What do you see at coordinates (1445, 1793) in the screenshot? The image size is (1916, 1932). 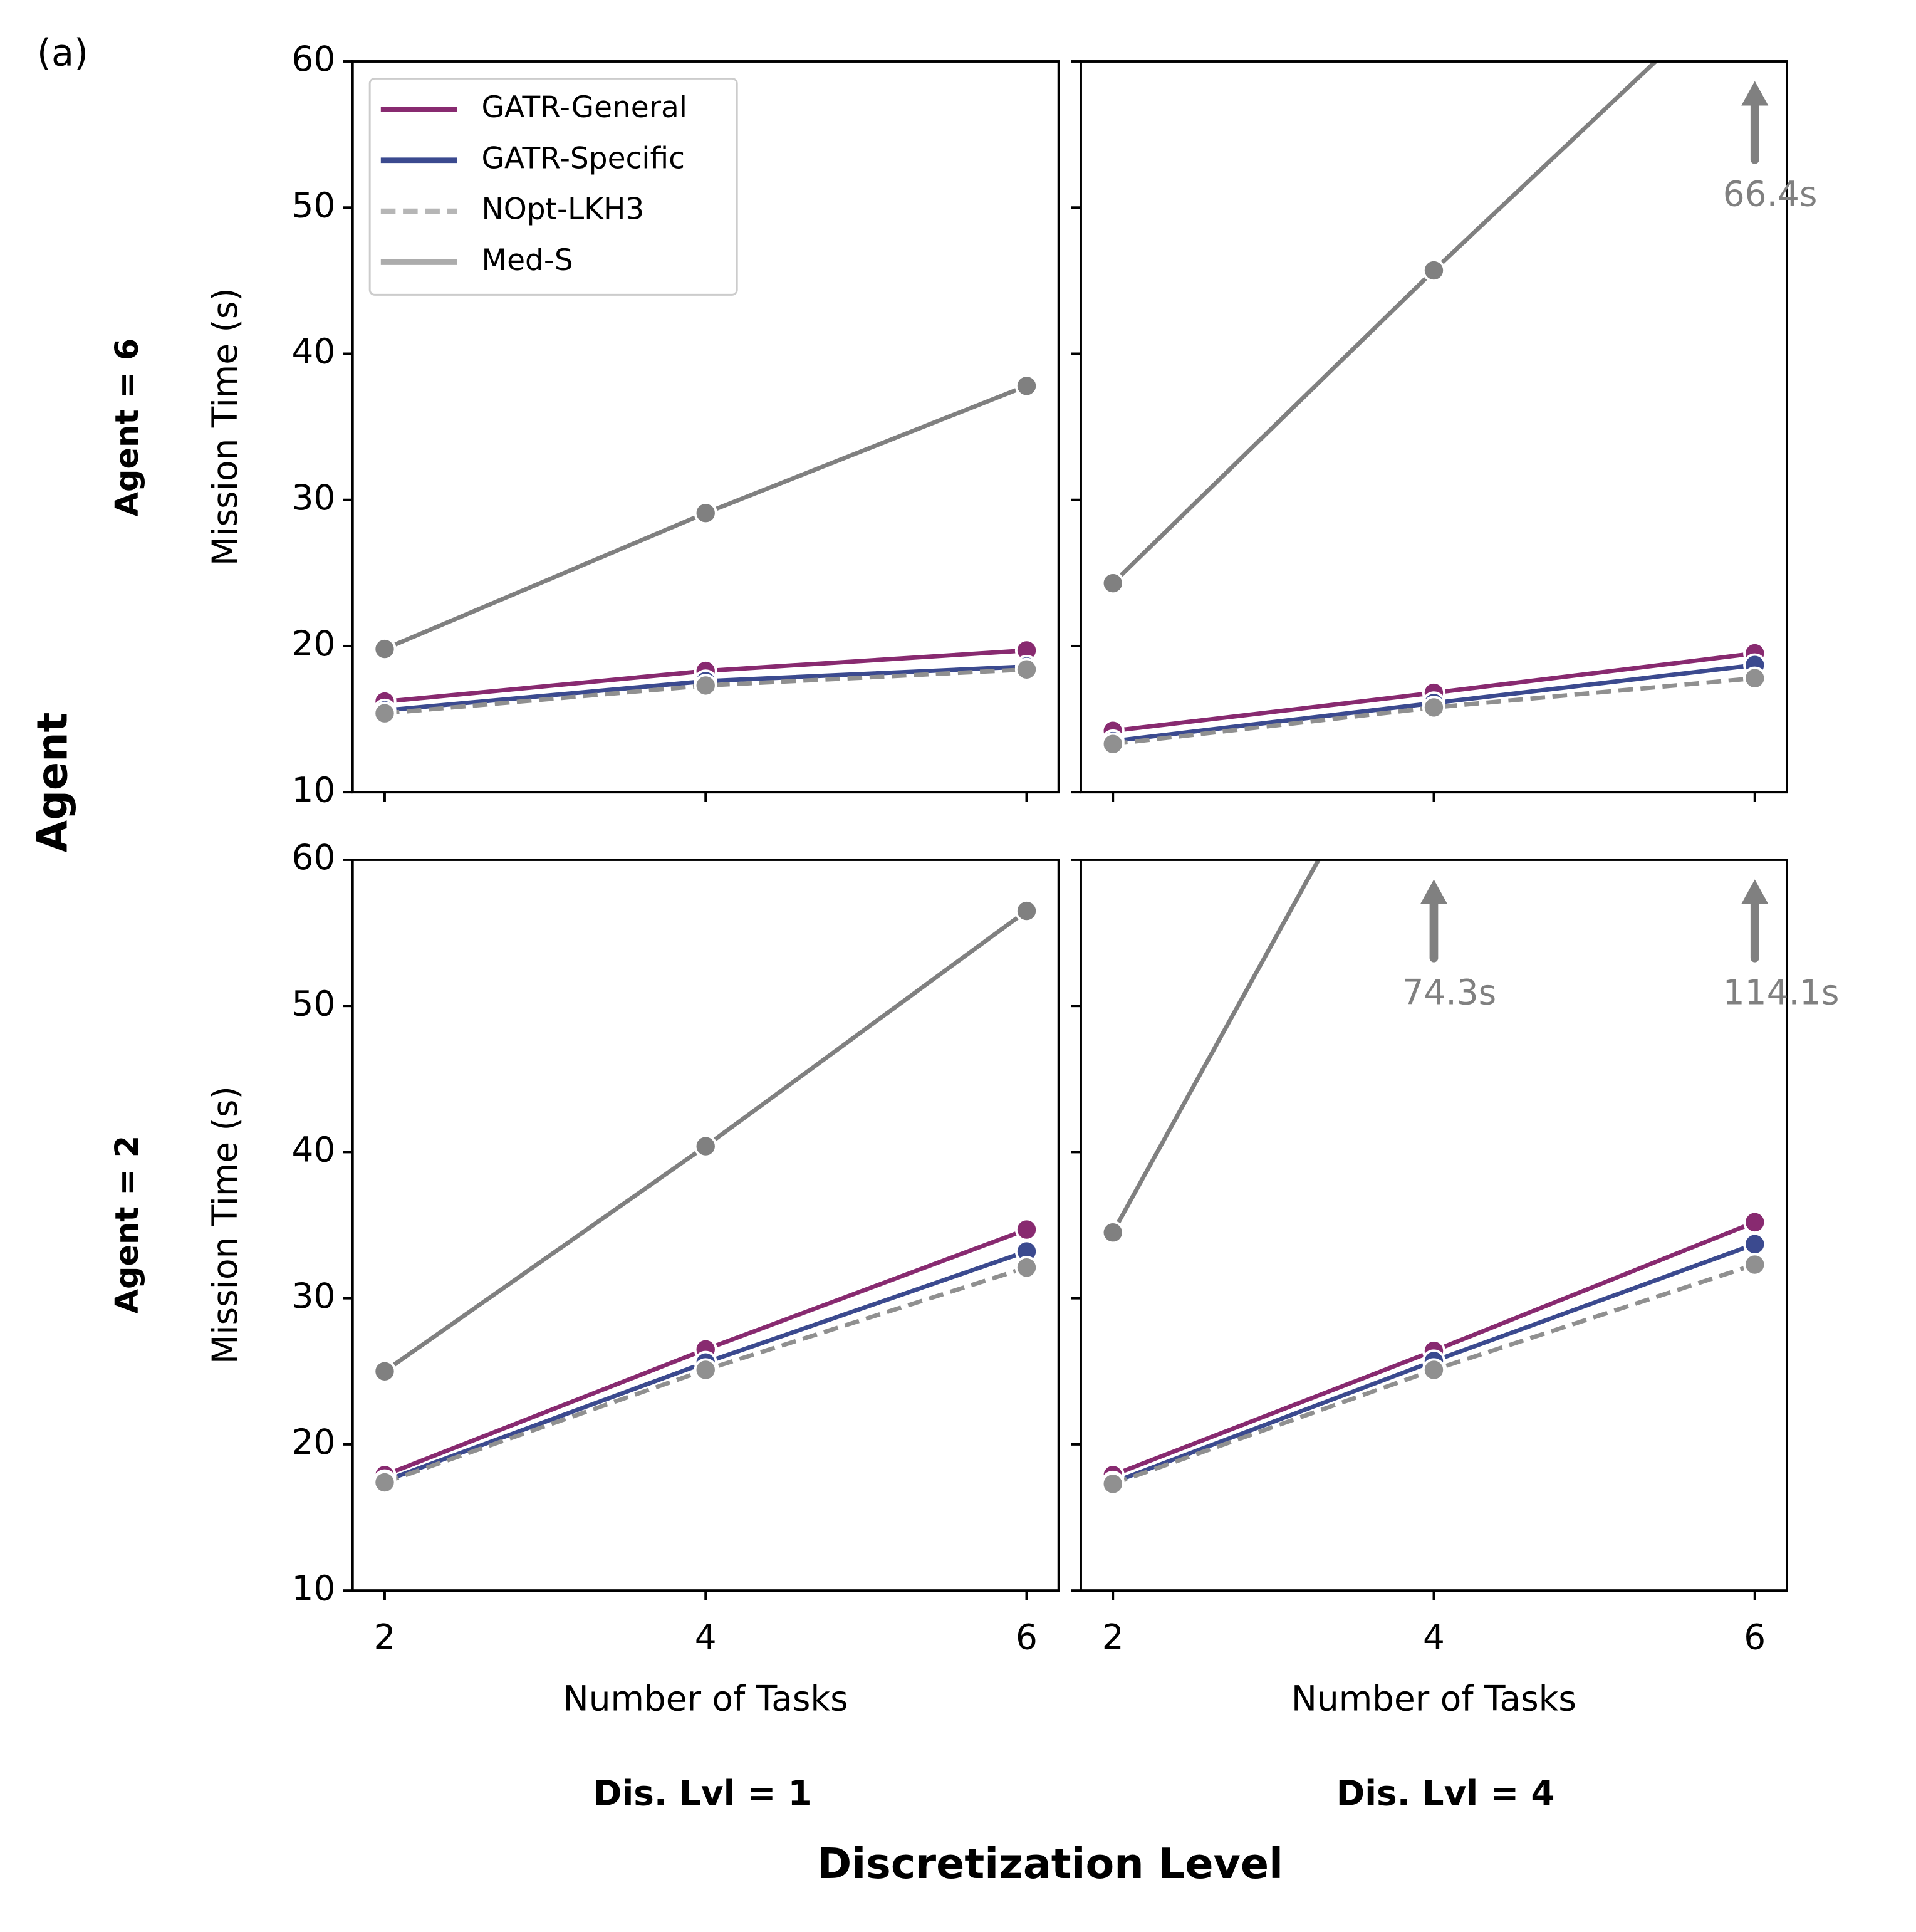 I see `col-label: Dis. Lvl = 4` at bounding box center [1445, 1793].